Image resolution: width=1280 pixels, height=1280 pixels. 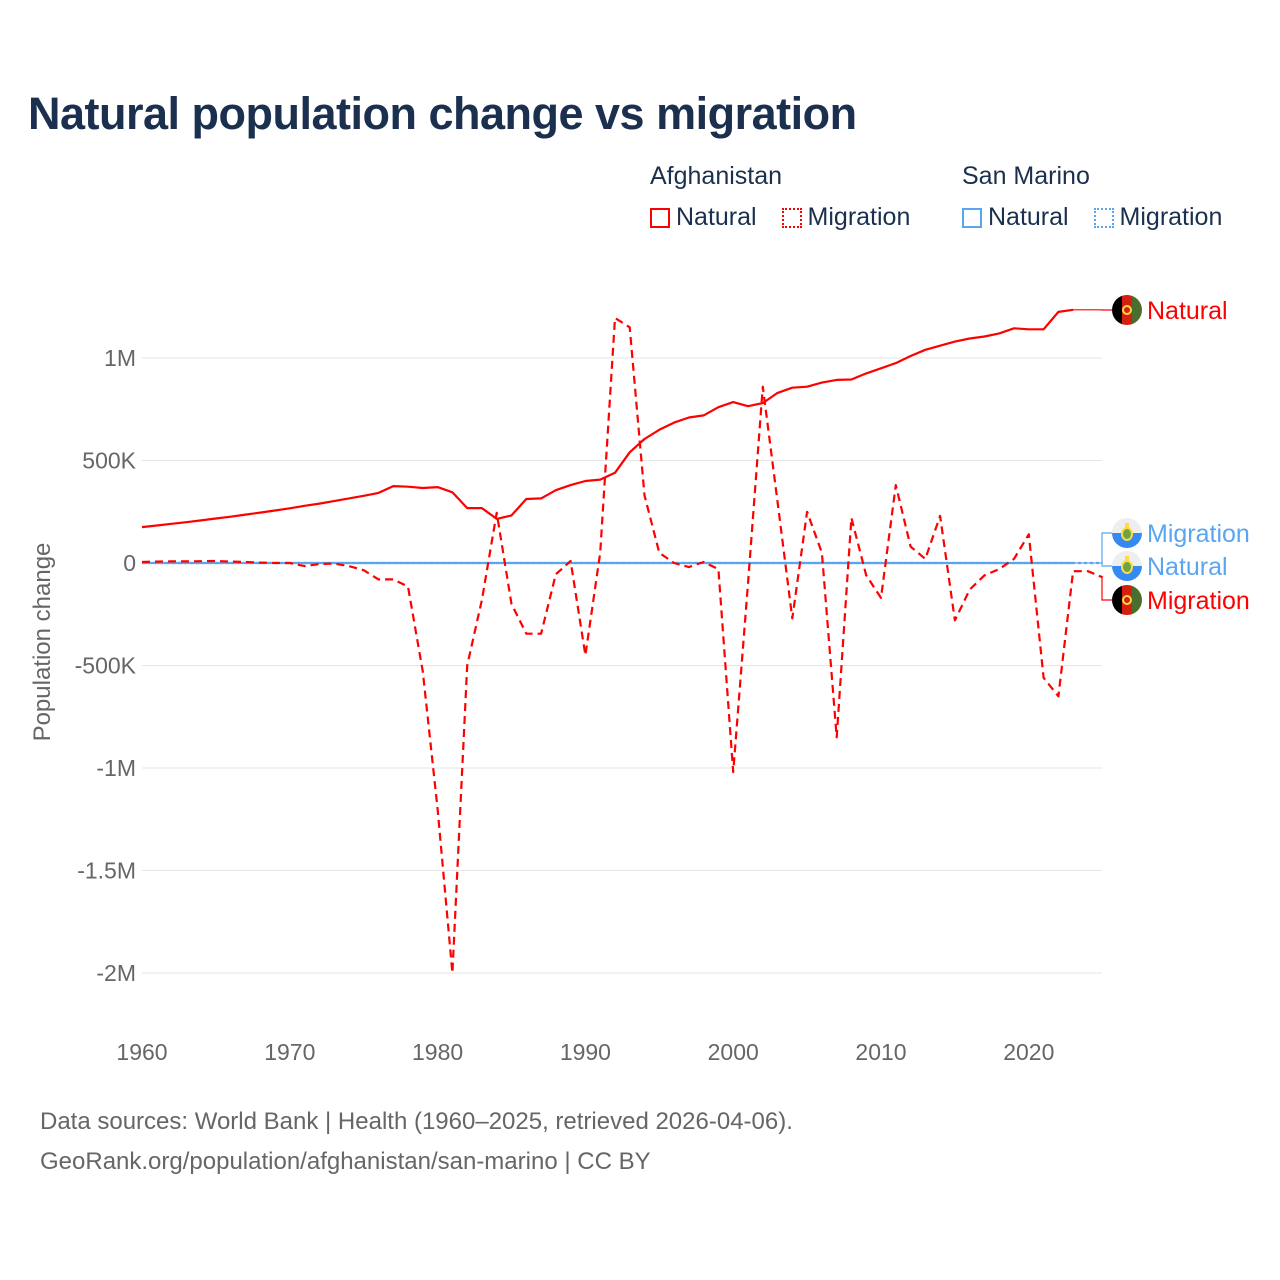 I want to click on legend-group-title: Afghanistan, so click(x=716, y=176).